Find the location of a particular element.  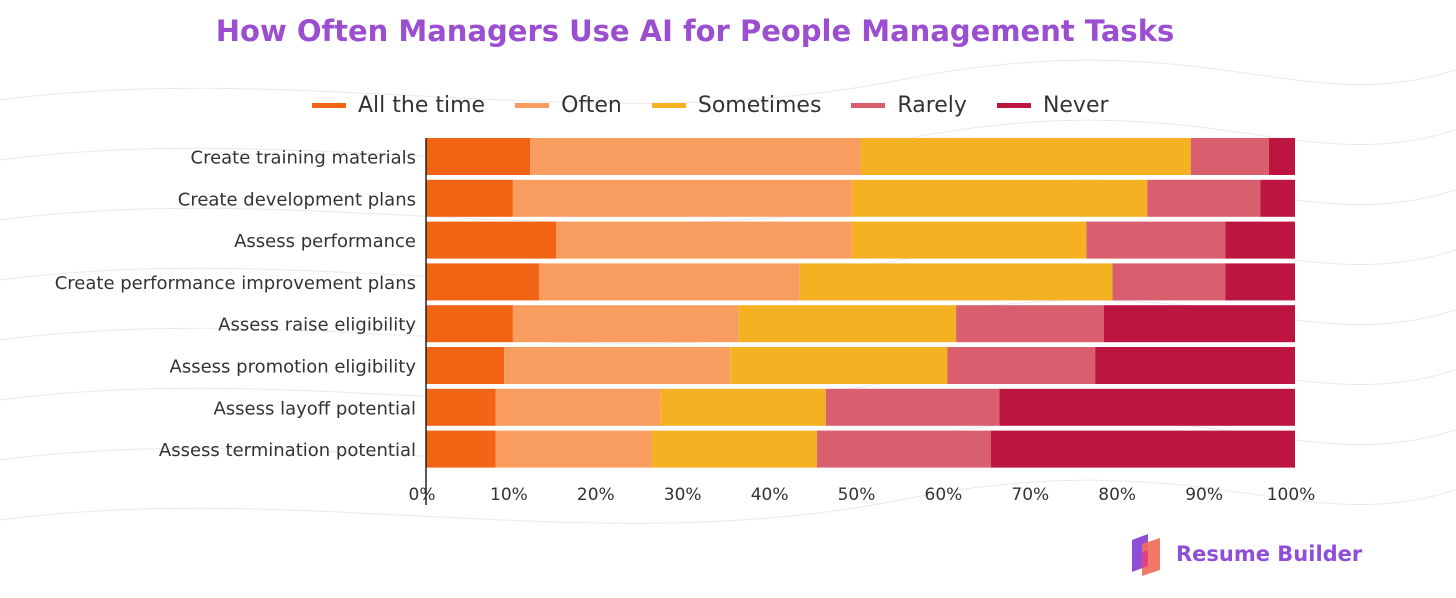

bar-create-development-plans-often is located at coordinates (682, 198).